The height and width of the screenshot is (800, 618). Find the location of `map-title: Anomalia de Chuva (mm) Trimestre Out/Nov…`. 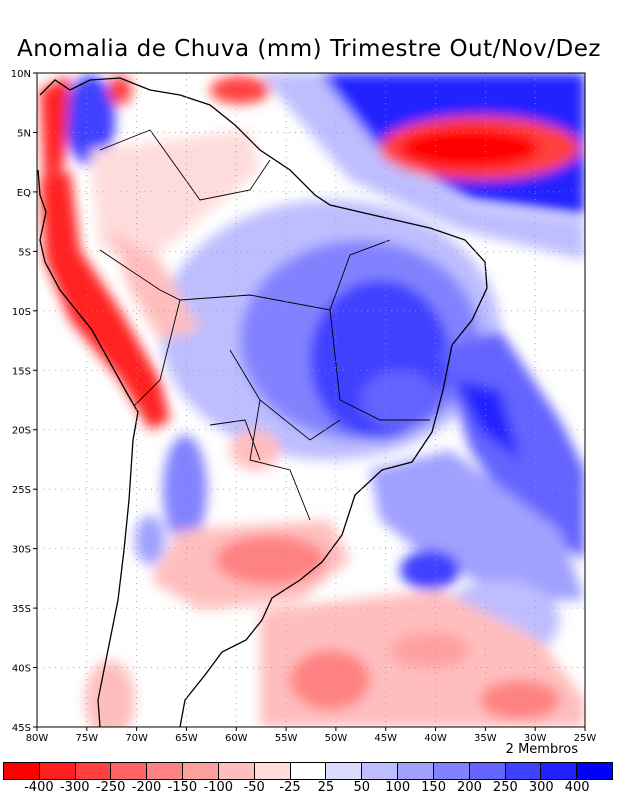

map-title: Anomalia de Chuva (mm) Trimestre Out/Nov… is located at coordinates (309, 49).